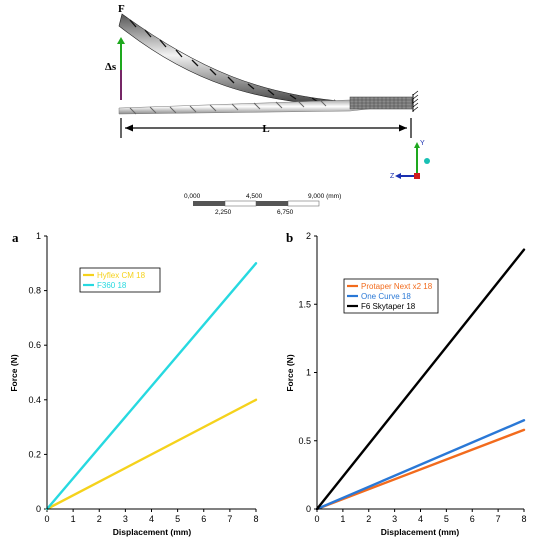  Describe the element at coordinates (422, 143) in the screenshot. I see `triad-y-label: Y` at that location.